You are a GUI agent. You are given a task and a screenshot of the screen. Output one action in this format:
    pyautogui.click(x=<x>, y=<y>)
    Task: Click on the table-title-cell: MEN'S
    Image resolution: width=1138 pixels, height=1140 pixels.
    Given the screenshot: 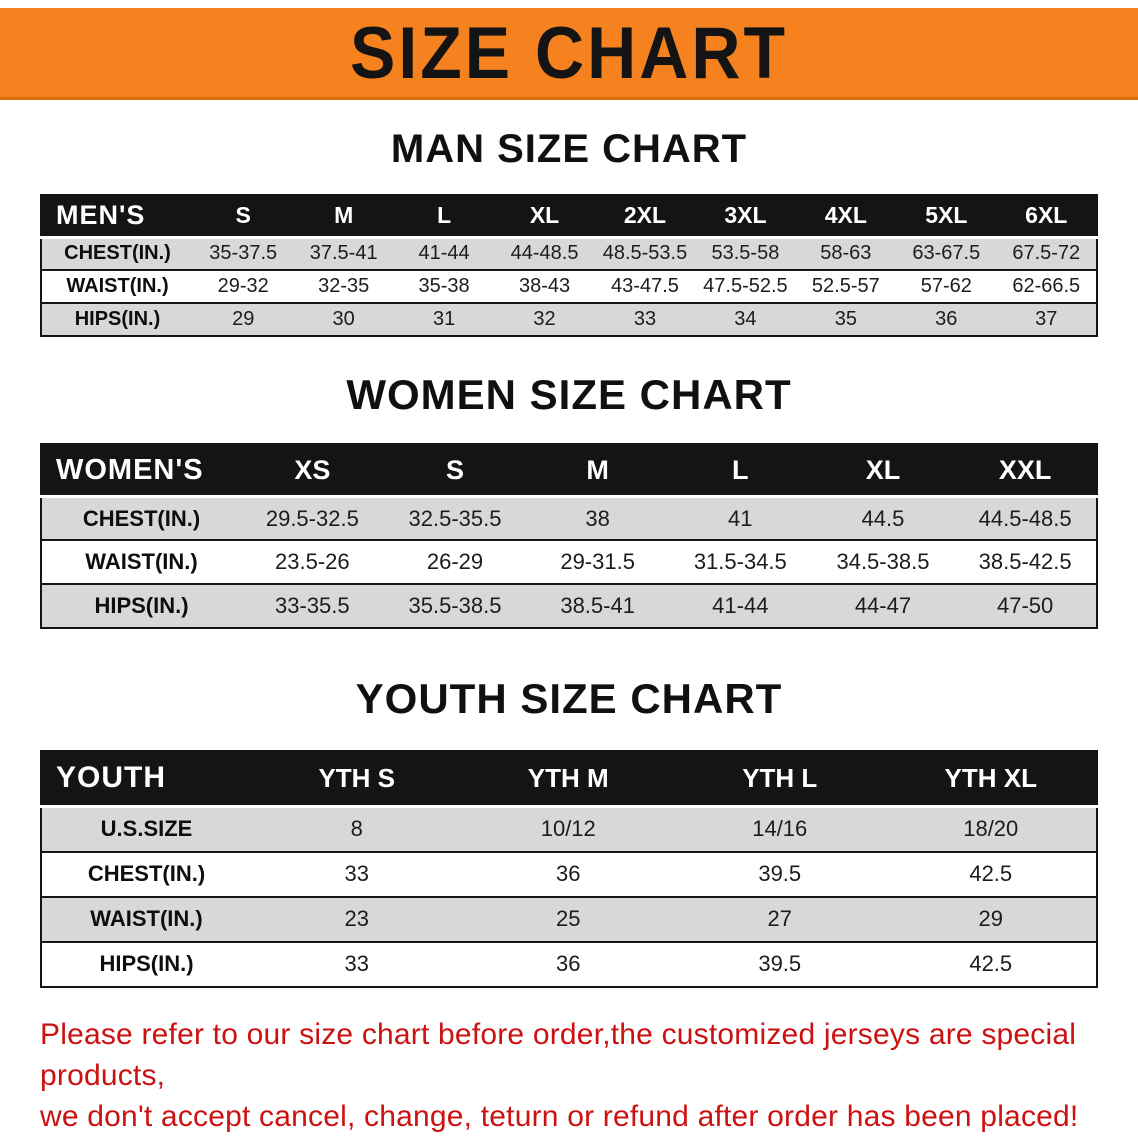 What is the action you would take?
    pyautogui.click(x=117, y=217)
    